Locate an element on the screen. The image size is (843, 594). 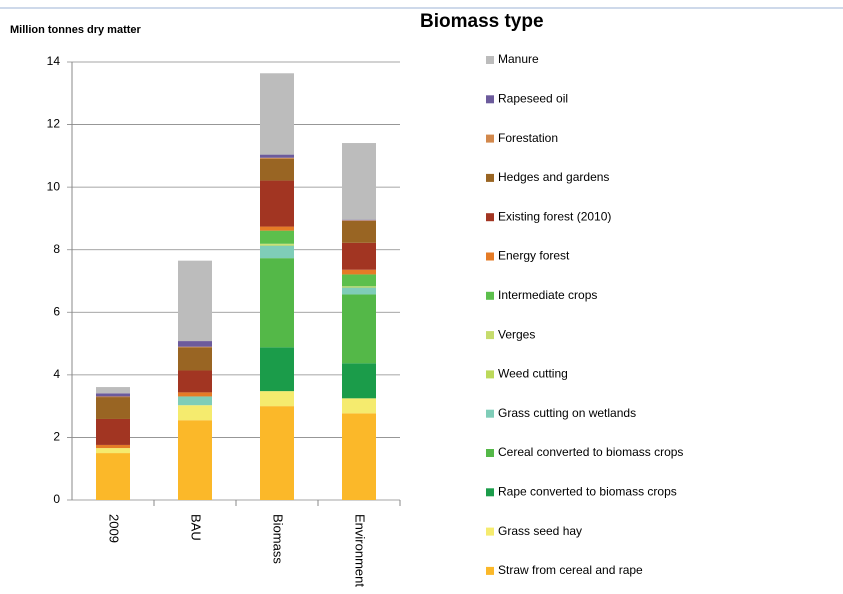
legend-label: Verges is located at coordinates (516, 334).